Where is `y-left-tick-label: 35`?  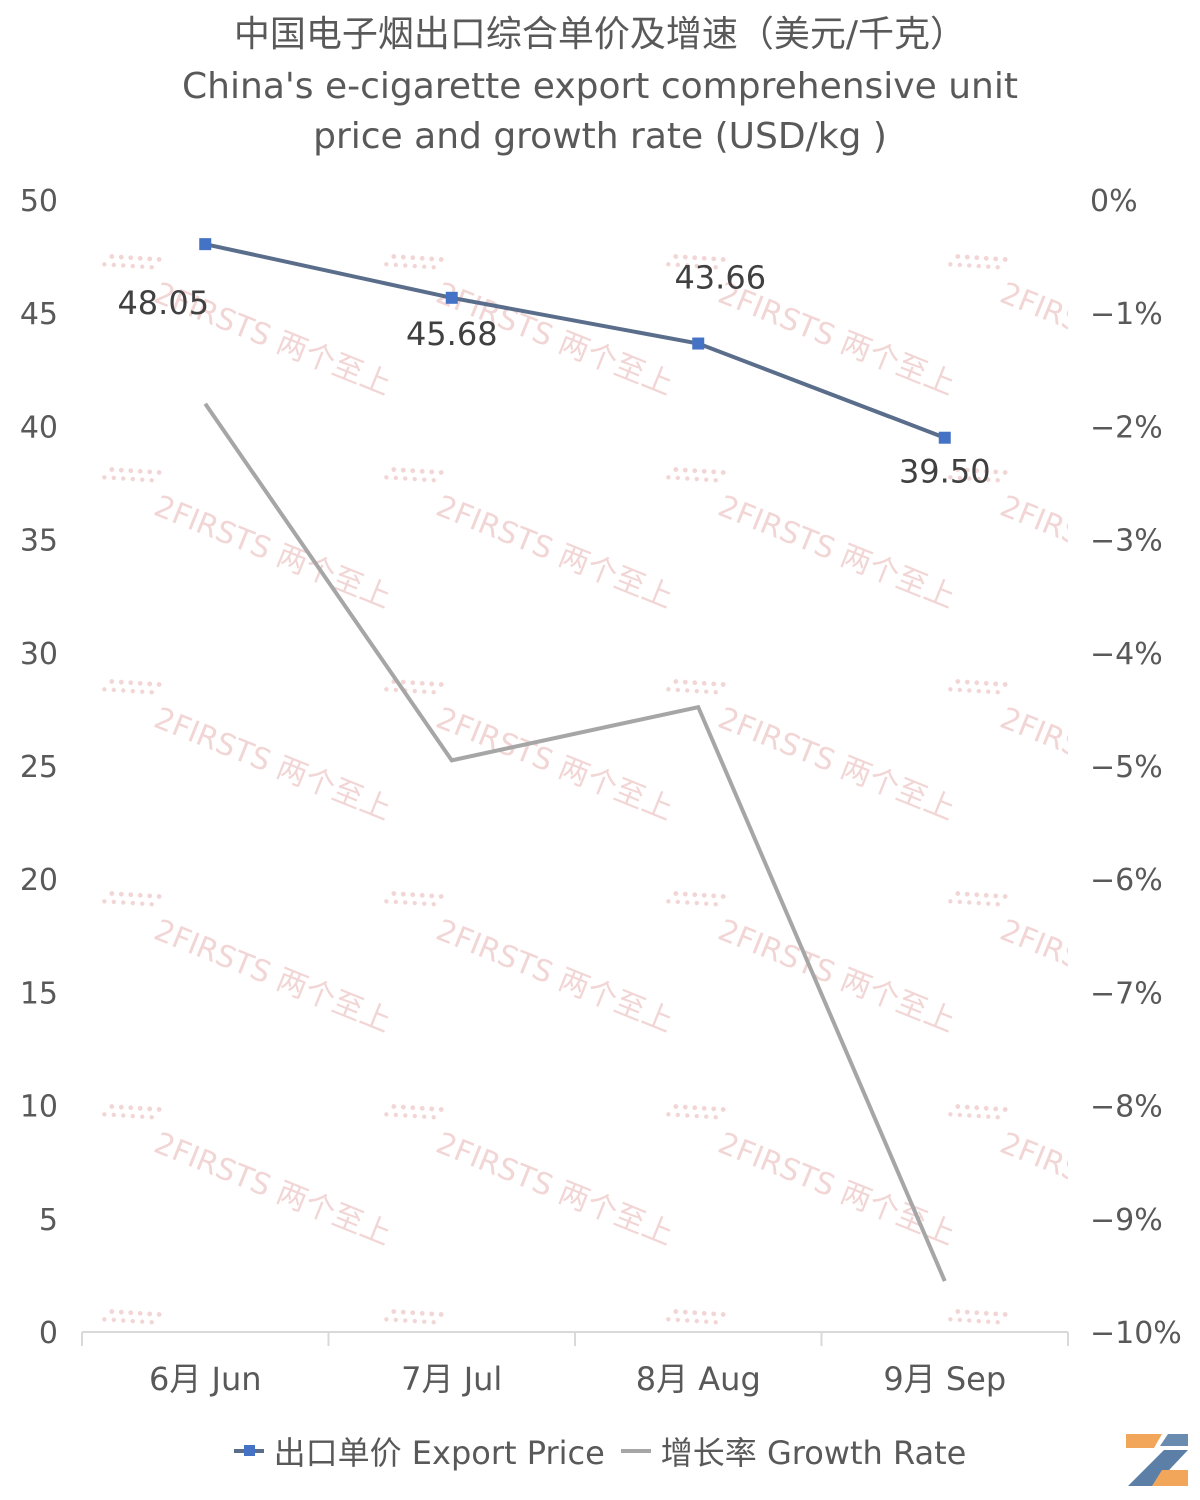
y-left-tick-label: 35 is located at coordinates (39, 541).